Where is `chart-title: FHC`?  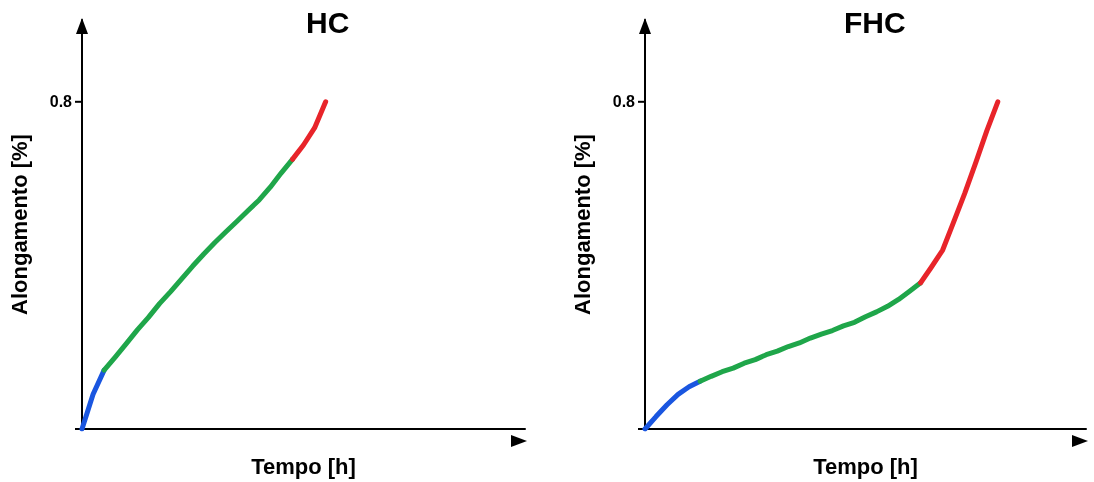
chart-title: FHC is located at coordinates (874, 22).